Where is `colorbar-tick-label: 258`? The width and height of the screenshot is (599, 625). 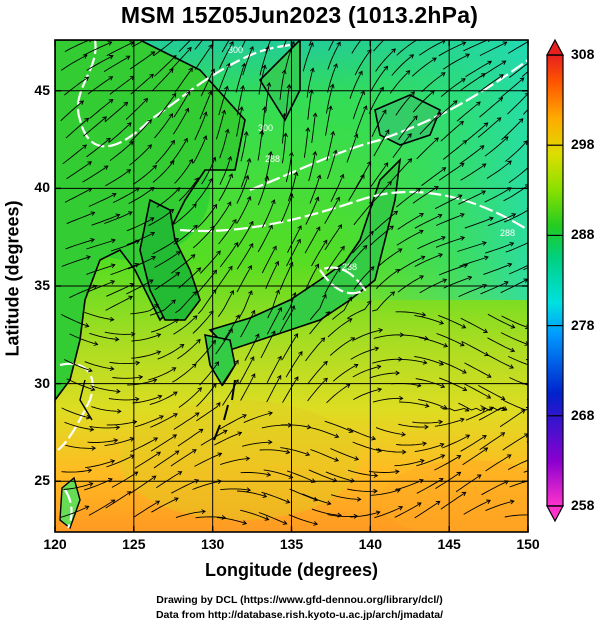
colorbar-tick-label: 258 is located at coordinates (583, 505).